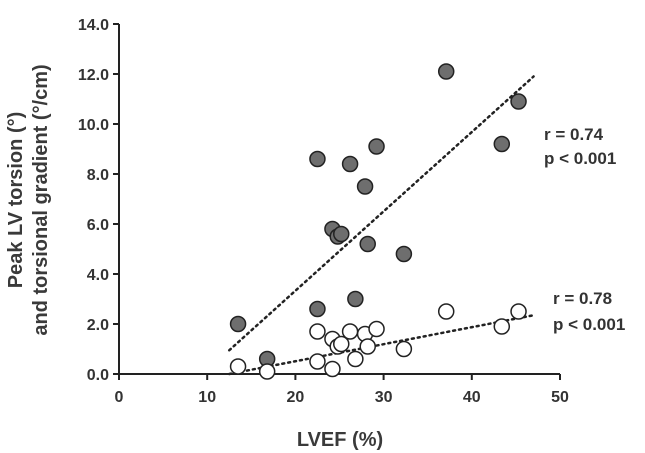 The height and width of the screenshot is (453, 645). I want to click on x-axis-title: LVEF (%), so click(340, 440).